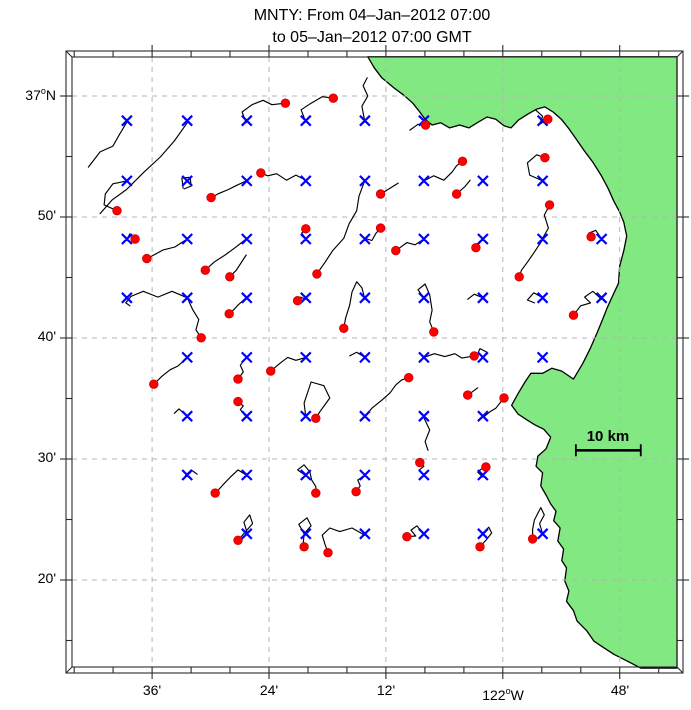 The height and width of the screenshot is (710, 691). I want to click on title-line-1: MNTY: From 04–Jan–2012 07:00, so click(372, 15).